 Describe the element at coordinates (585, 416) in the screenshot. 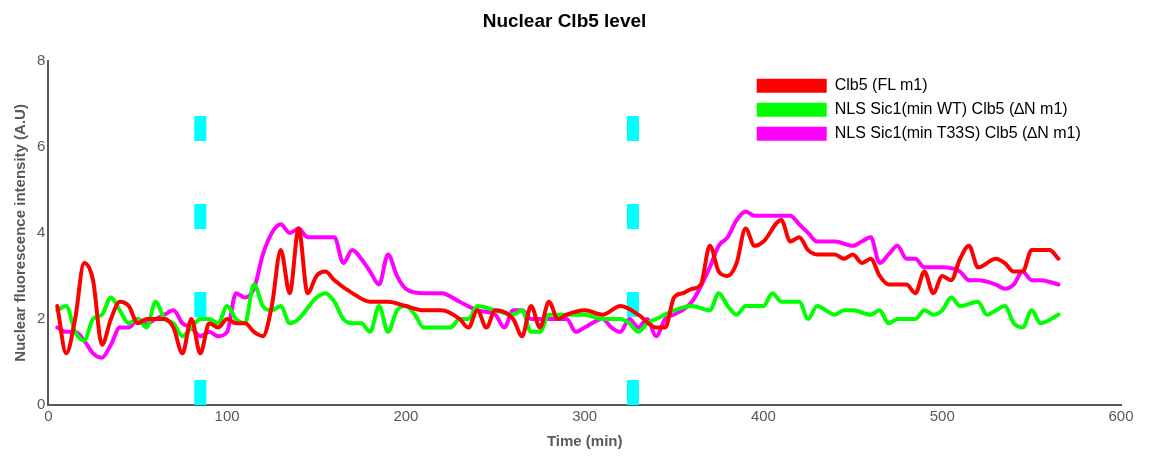

I see `x-tick-label: 300` at that location.